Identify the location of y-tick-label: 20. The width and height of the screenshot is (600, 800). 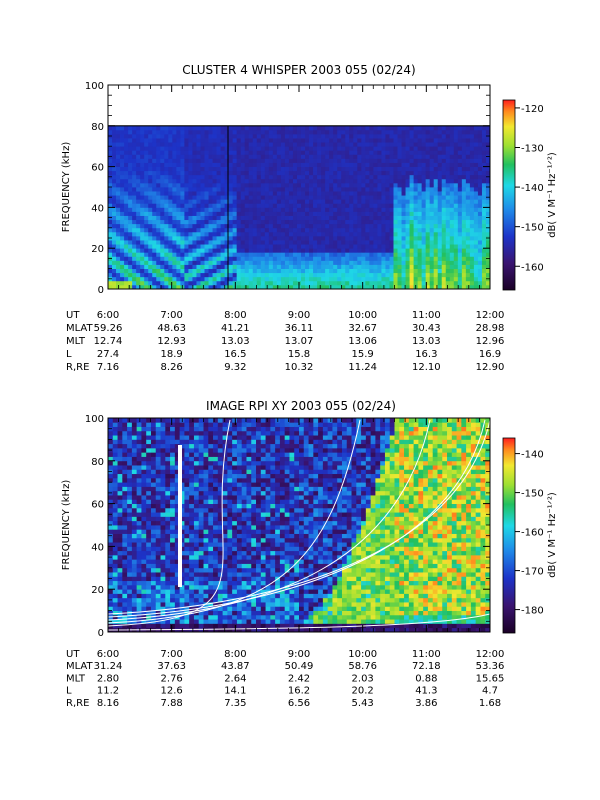
(97, 249).